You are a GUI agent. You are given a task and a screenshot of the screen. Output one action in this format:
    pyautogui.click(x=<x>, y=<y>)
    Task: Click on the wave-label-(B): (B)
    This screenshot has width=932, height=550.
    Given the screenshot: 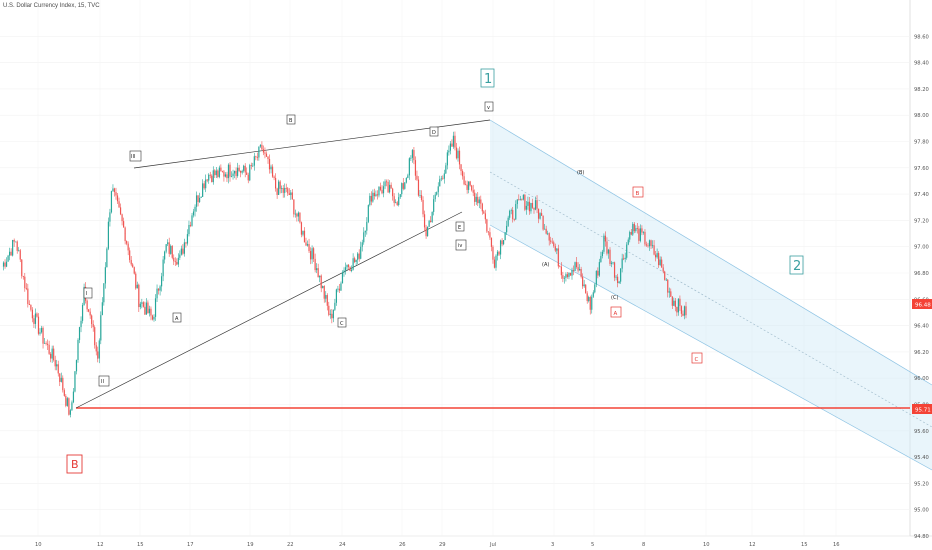 What is the action you would take?
    pyautogui.click(x=580, y=173)
    